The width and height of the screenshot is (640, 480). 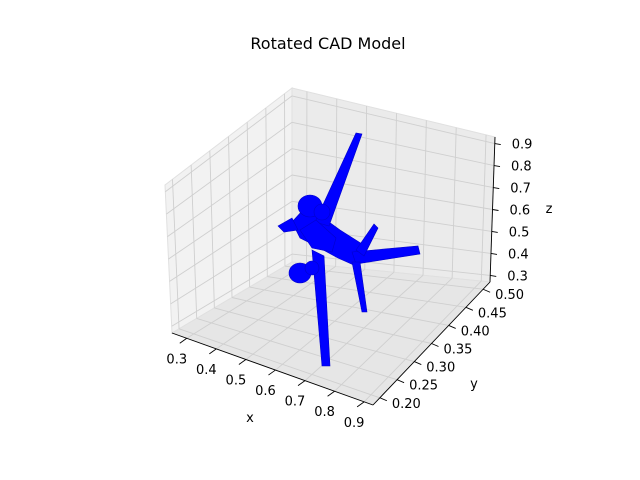 I want to click on y-axis-ticks: 0.20 0.25 0.30 0.35 0.40 0.45 0.50, so click(x=451, y=350).